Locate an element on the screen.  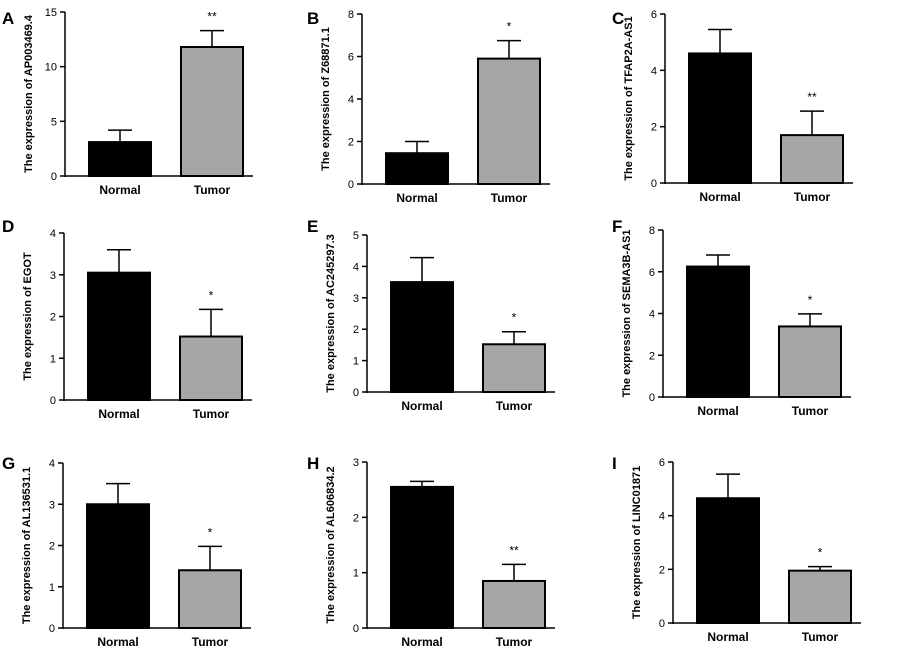
y-axis-label: The expression of TFAP2A-AS1 is located at coordinates (629, 98).